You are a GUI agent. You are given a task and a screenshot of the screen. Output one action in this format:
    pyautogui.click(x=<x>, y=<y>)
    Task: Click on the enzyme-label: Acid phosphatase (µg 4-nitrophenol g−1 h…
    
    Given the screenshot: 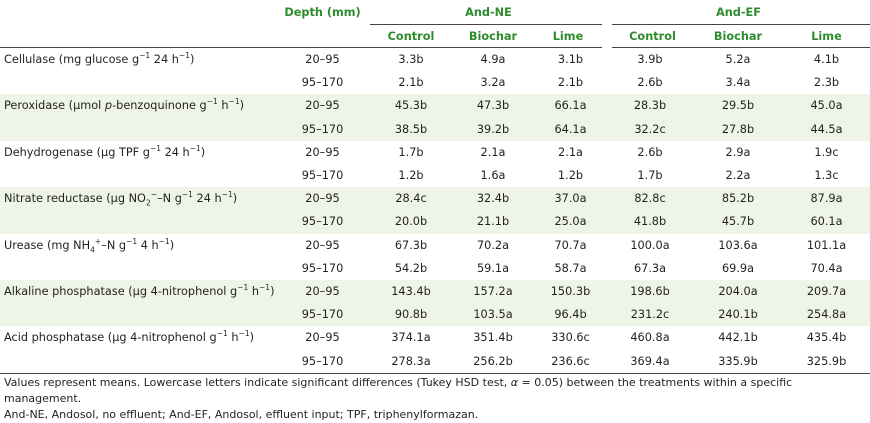 What is the action you would take?
    pyautogui.click(x=137, y=337)
    